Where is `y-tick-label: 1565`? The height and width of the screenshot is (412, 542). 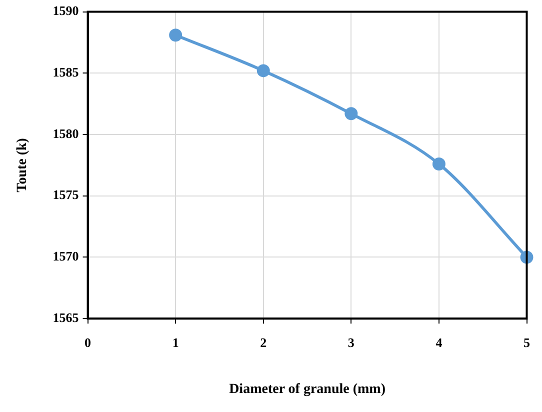
y-tick-label: 1565 is located at coordinates (66, 317).